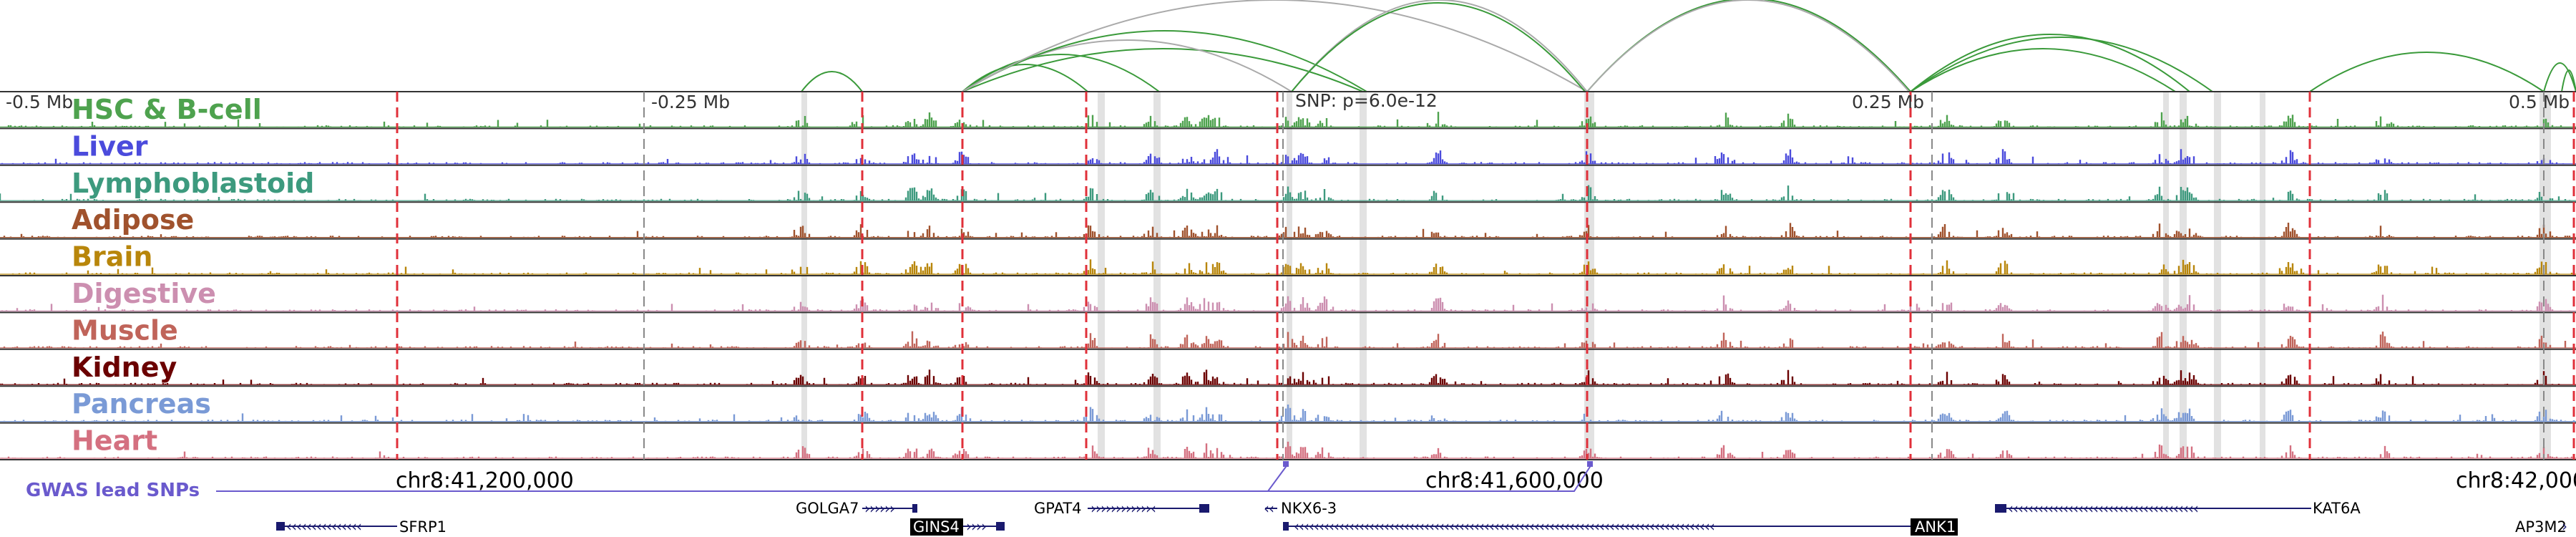 Image resolution: width=2576 pixels, height=537 pixels. I want to click on gene-label-ank1: ANK1, so click(1936, 527).